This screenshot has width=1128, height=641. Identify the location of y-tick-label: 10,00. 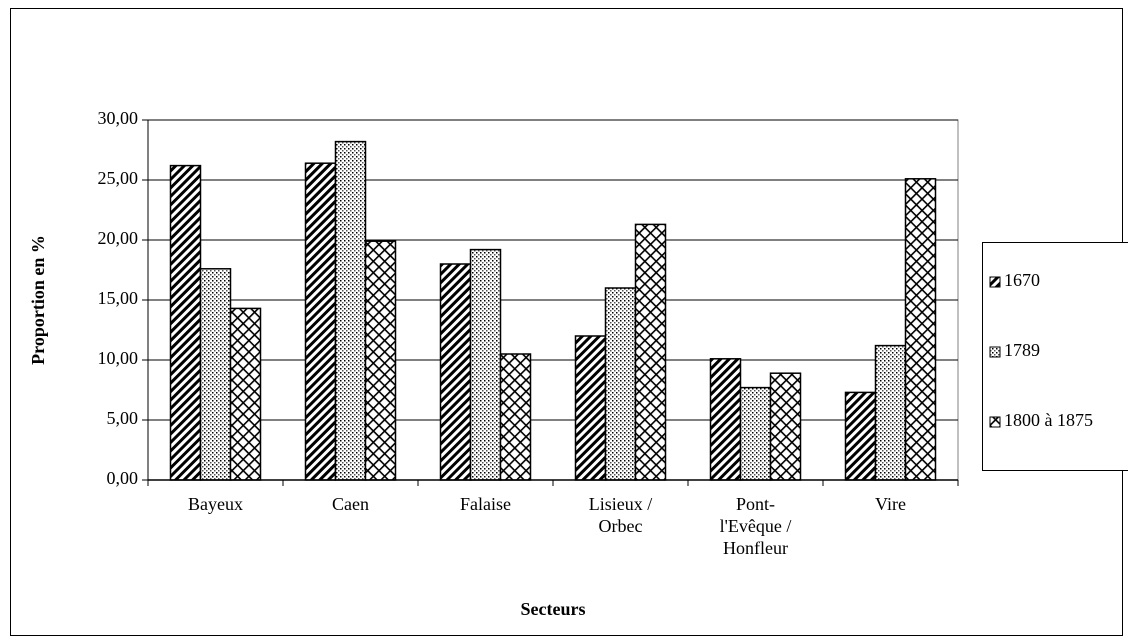
(118, 358).